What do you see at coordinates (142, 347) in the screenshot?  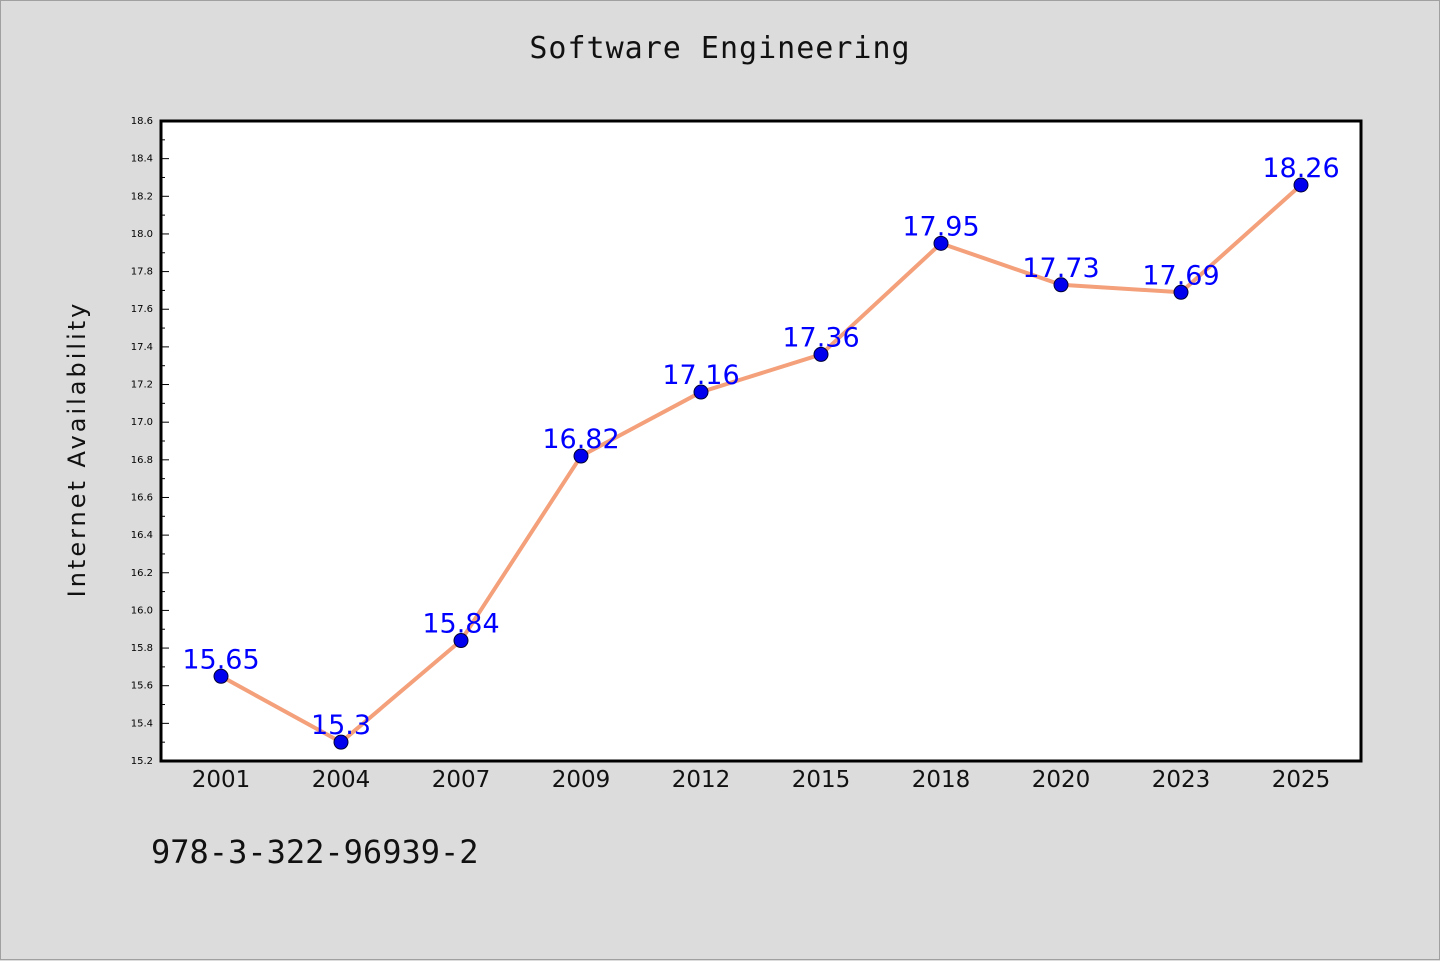 I see `y-tick-label: 17.4` at bounding box center [142, 347].